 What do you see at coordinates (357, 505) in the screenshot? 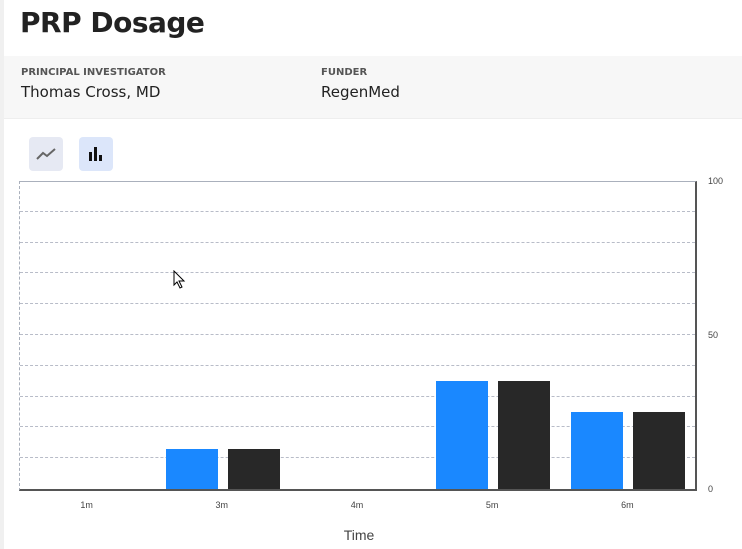
I see `x-tick-label: 4m` at bounding box center [357, 505].